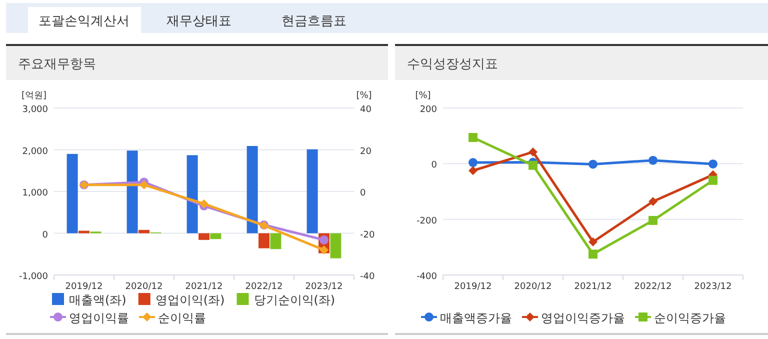 The image size is (768, 339). Describe the element at coordinates (452, 64) in the screenshot. I see `chart-title: 수익성장성지표` at that location.